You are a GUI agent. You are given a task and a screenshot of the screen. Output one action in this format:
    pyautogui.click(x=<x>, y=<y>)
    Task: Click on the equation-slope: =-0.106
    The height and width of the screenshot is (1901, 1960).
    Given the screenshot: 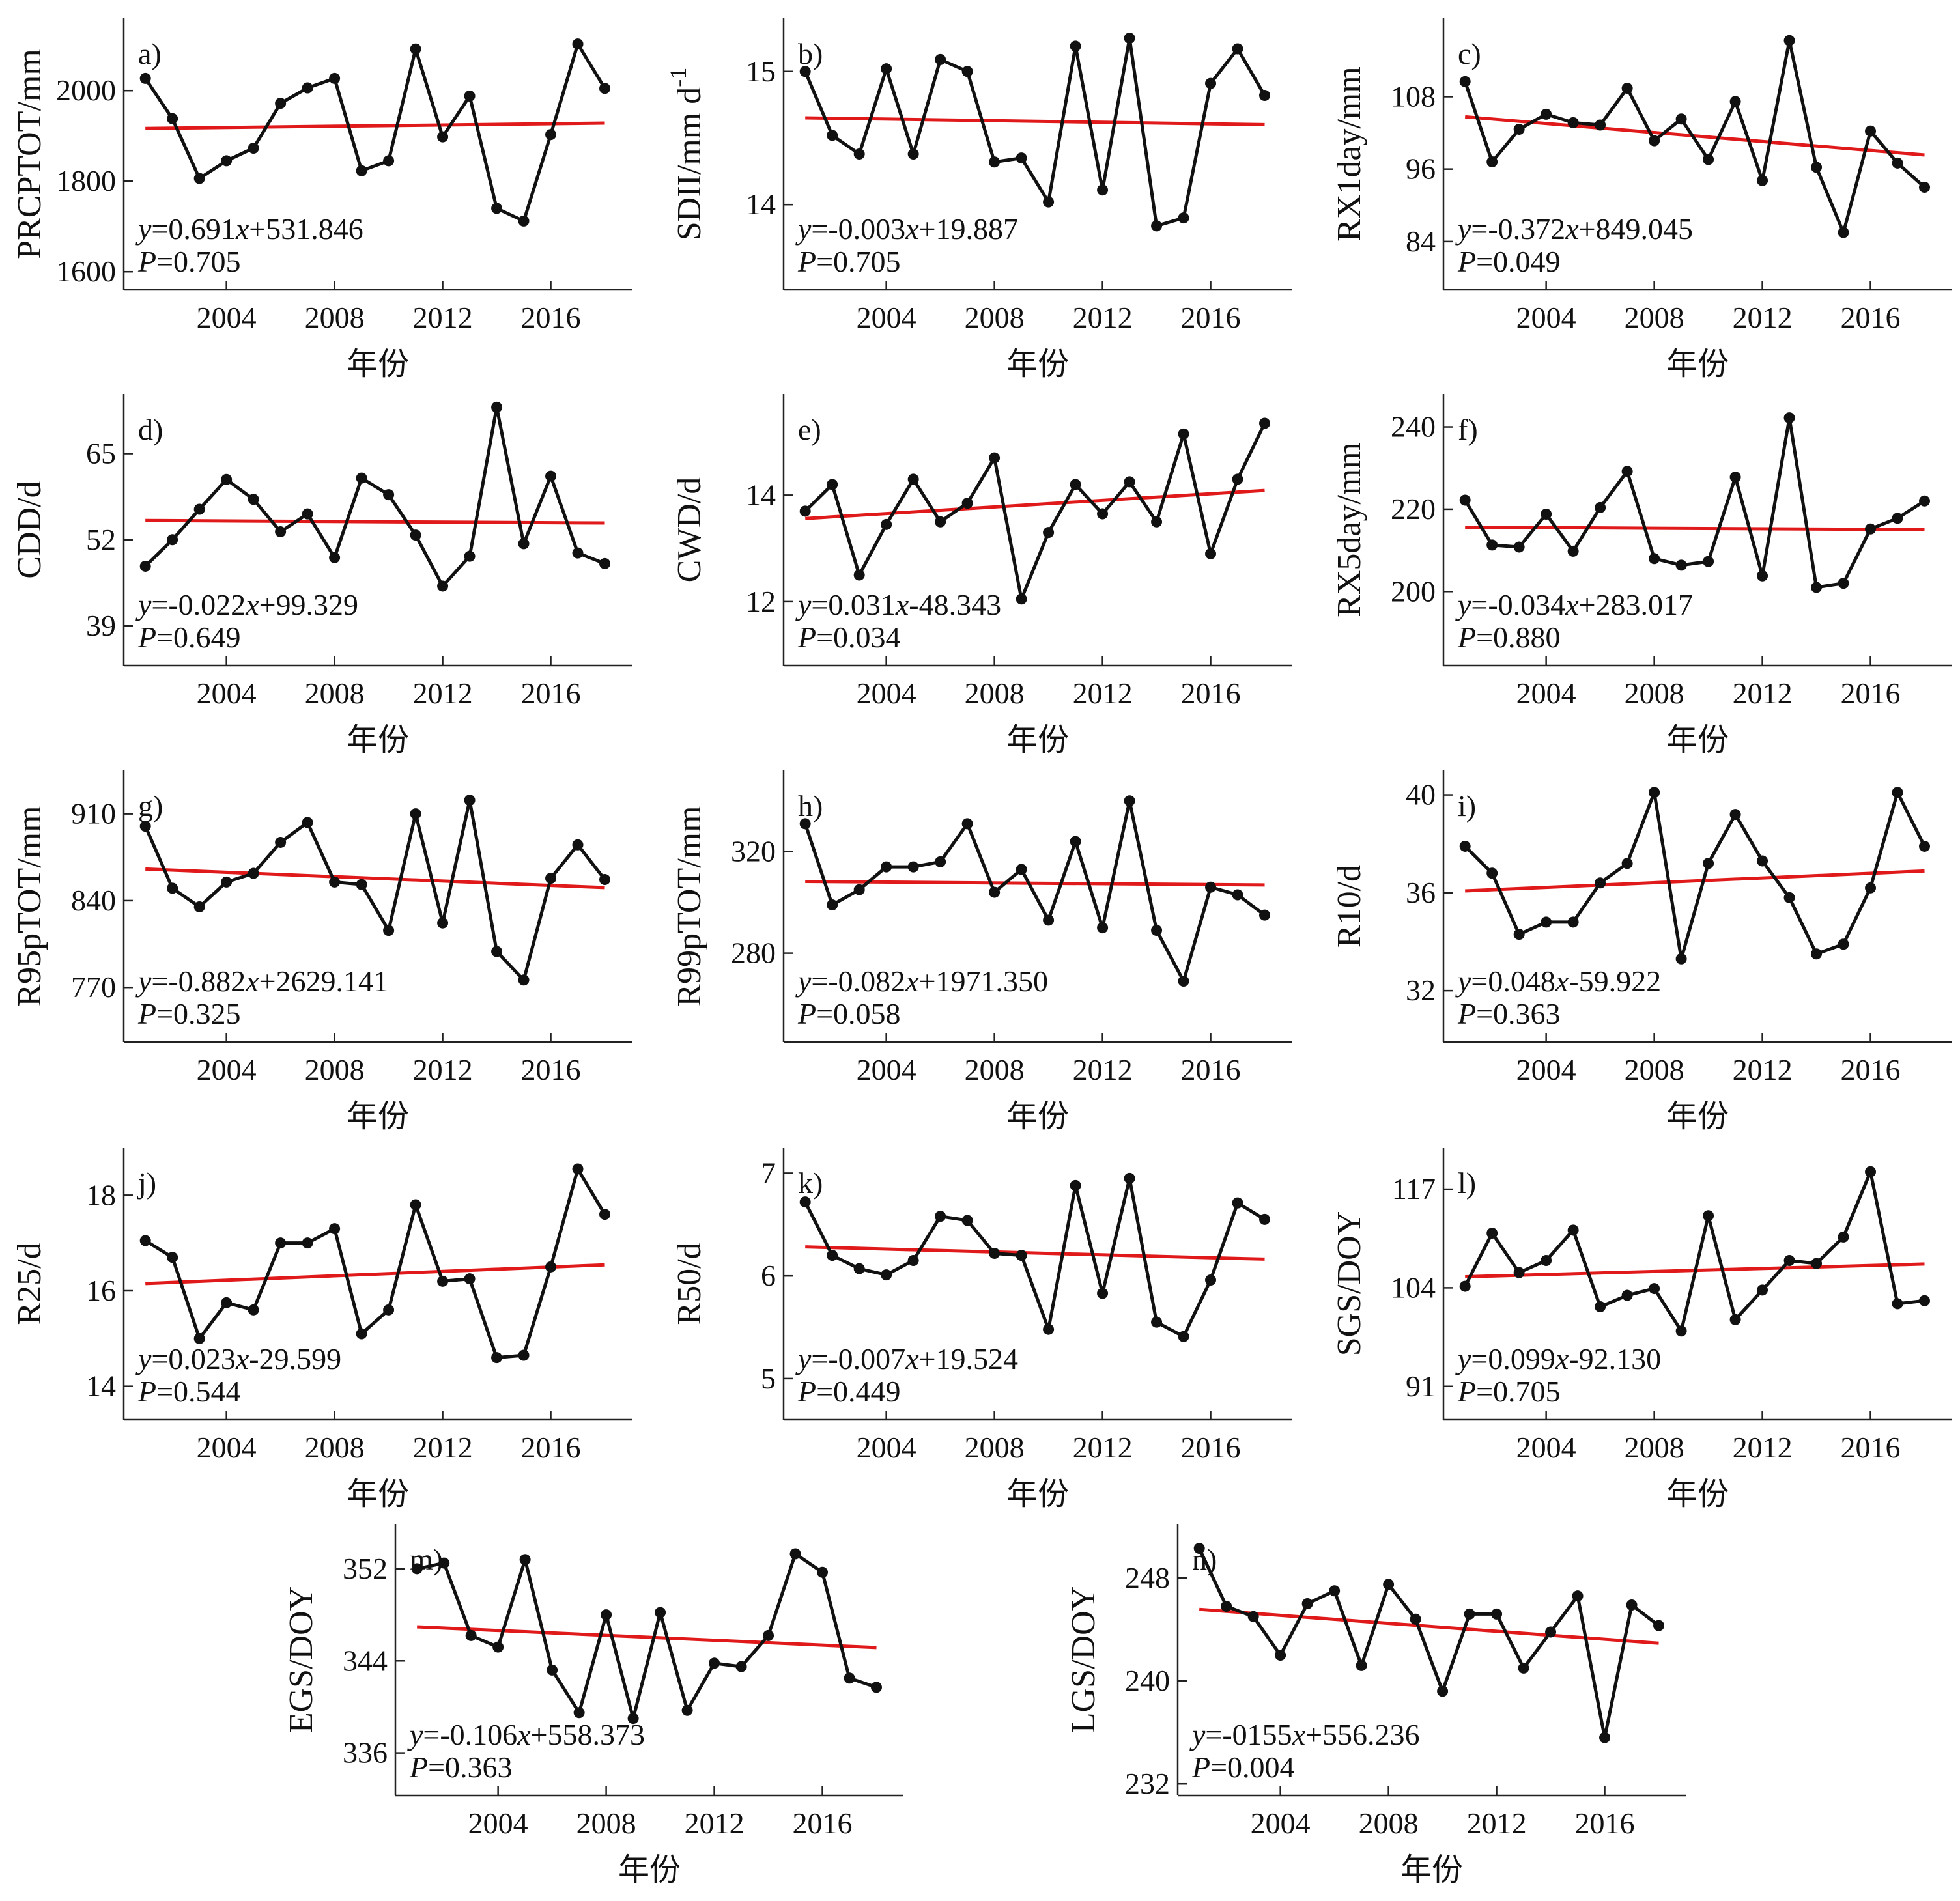 What is the action you would take?
    pyautogui.click(x=470, y=1734)
    